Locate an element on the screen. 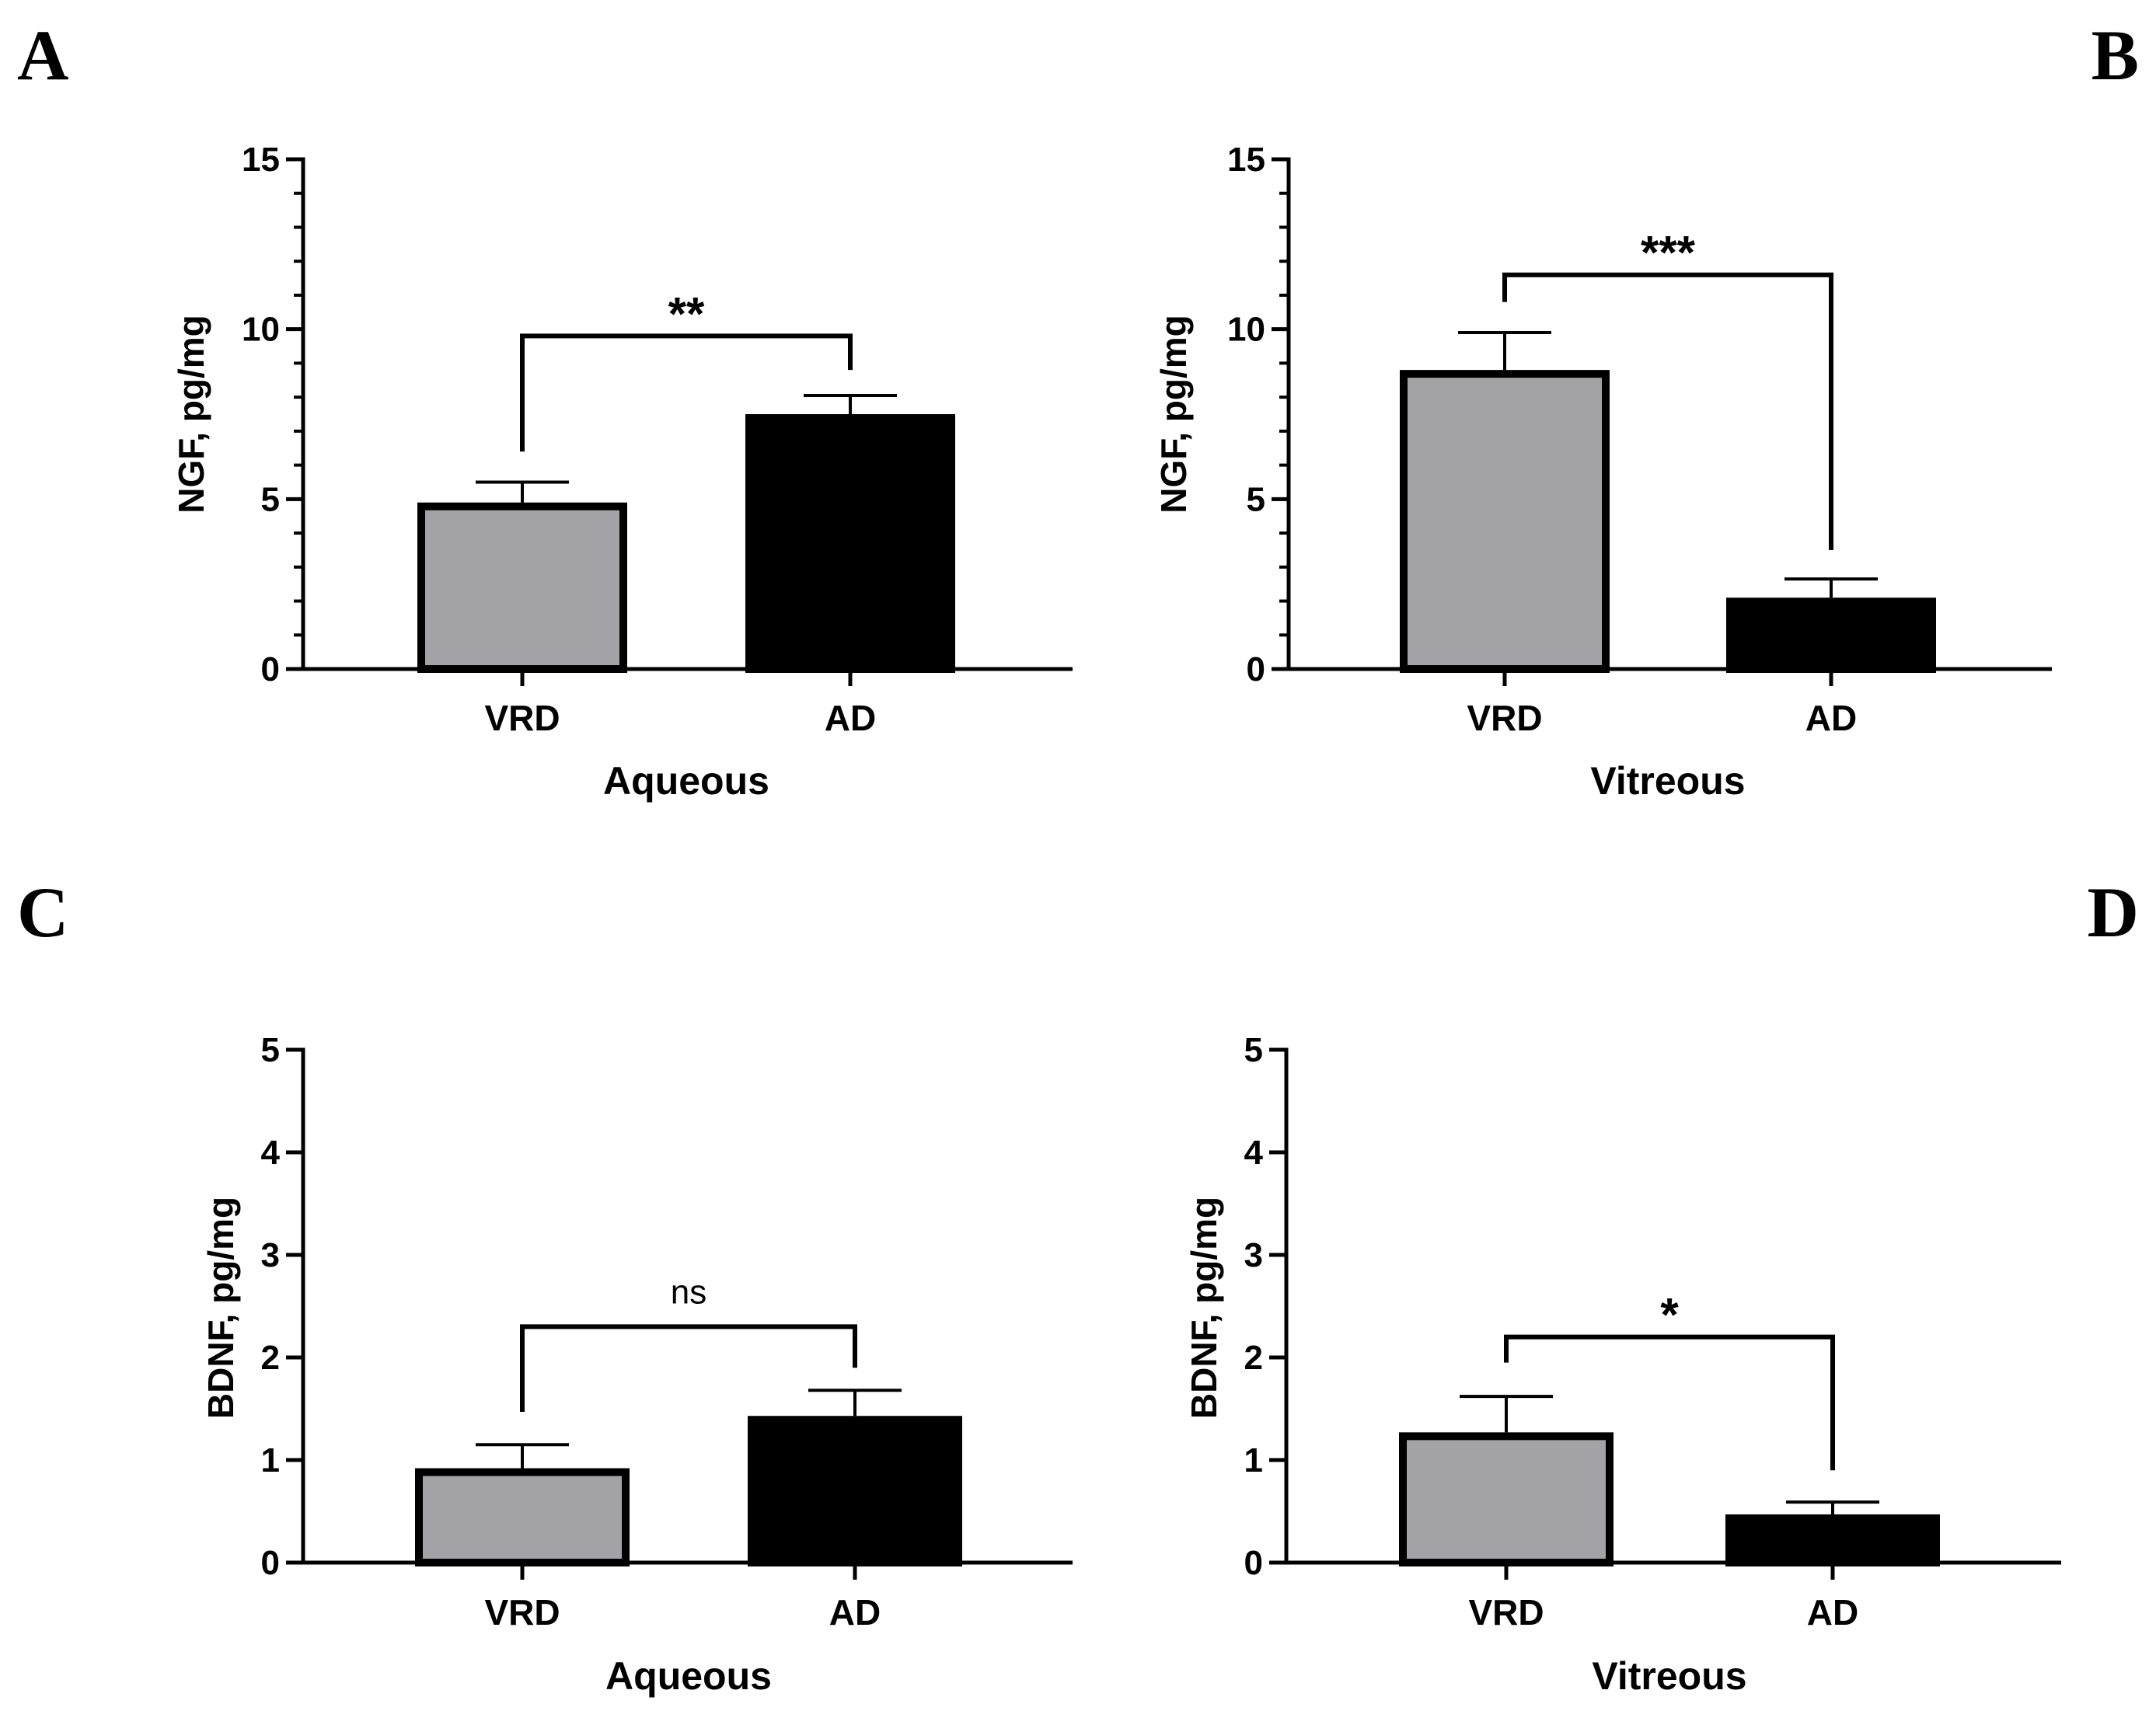 This screenshot has height=1718, width=2156. panel-letter: B is located at coordinates (2115, 55).